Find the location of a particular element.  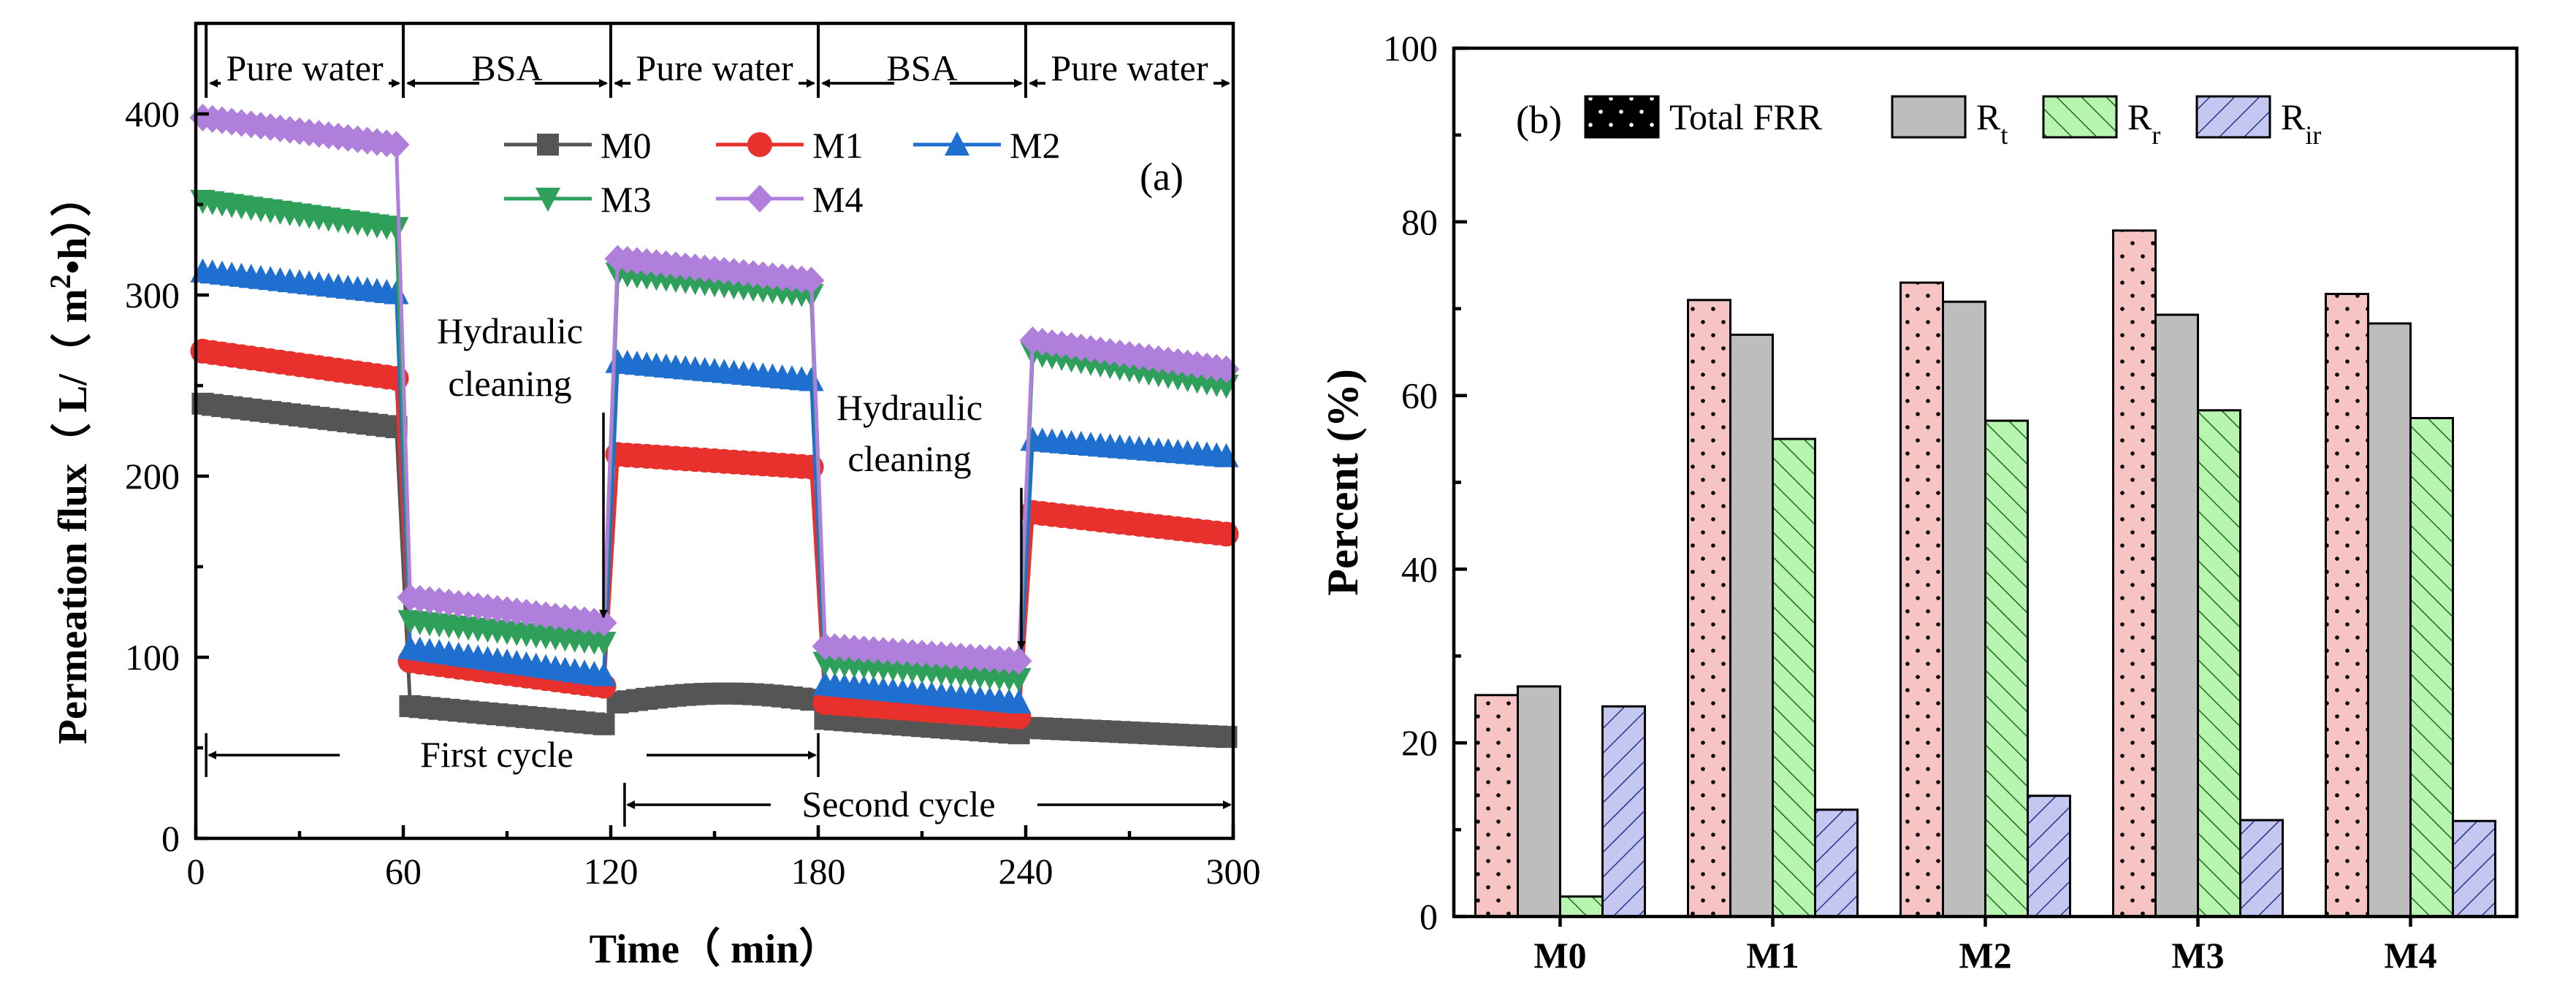

x-tick-label-a: 180 is located at coordinates (818, 871).